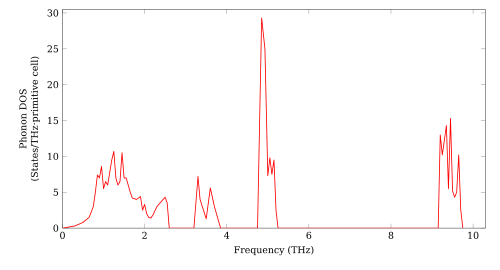 The height and width of the screenshot is (270, 500). Describe the element at coordinates (62, 235) in the screenshot. I see `x-tick-label: 0` at that location.